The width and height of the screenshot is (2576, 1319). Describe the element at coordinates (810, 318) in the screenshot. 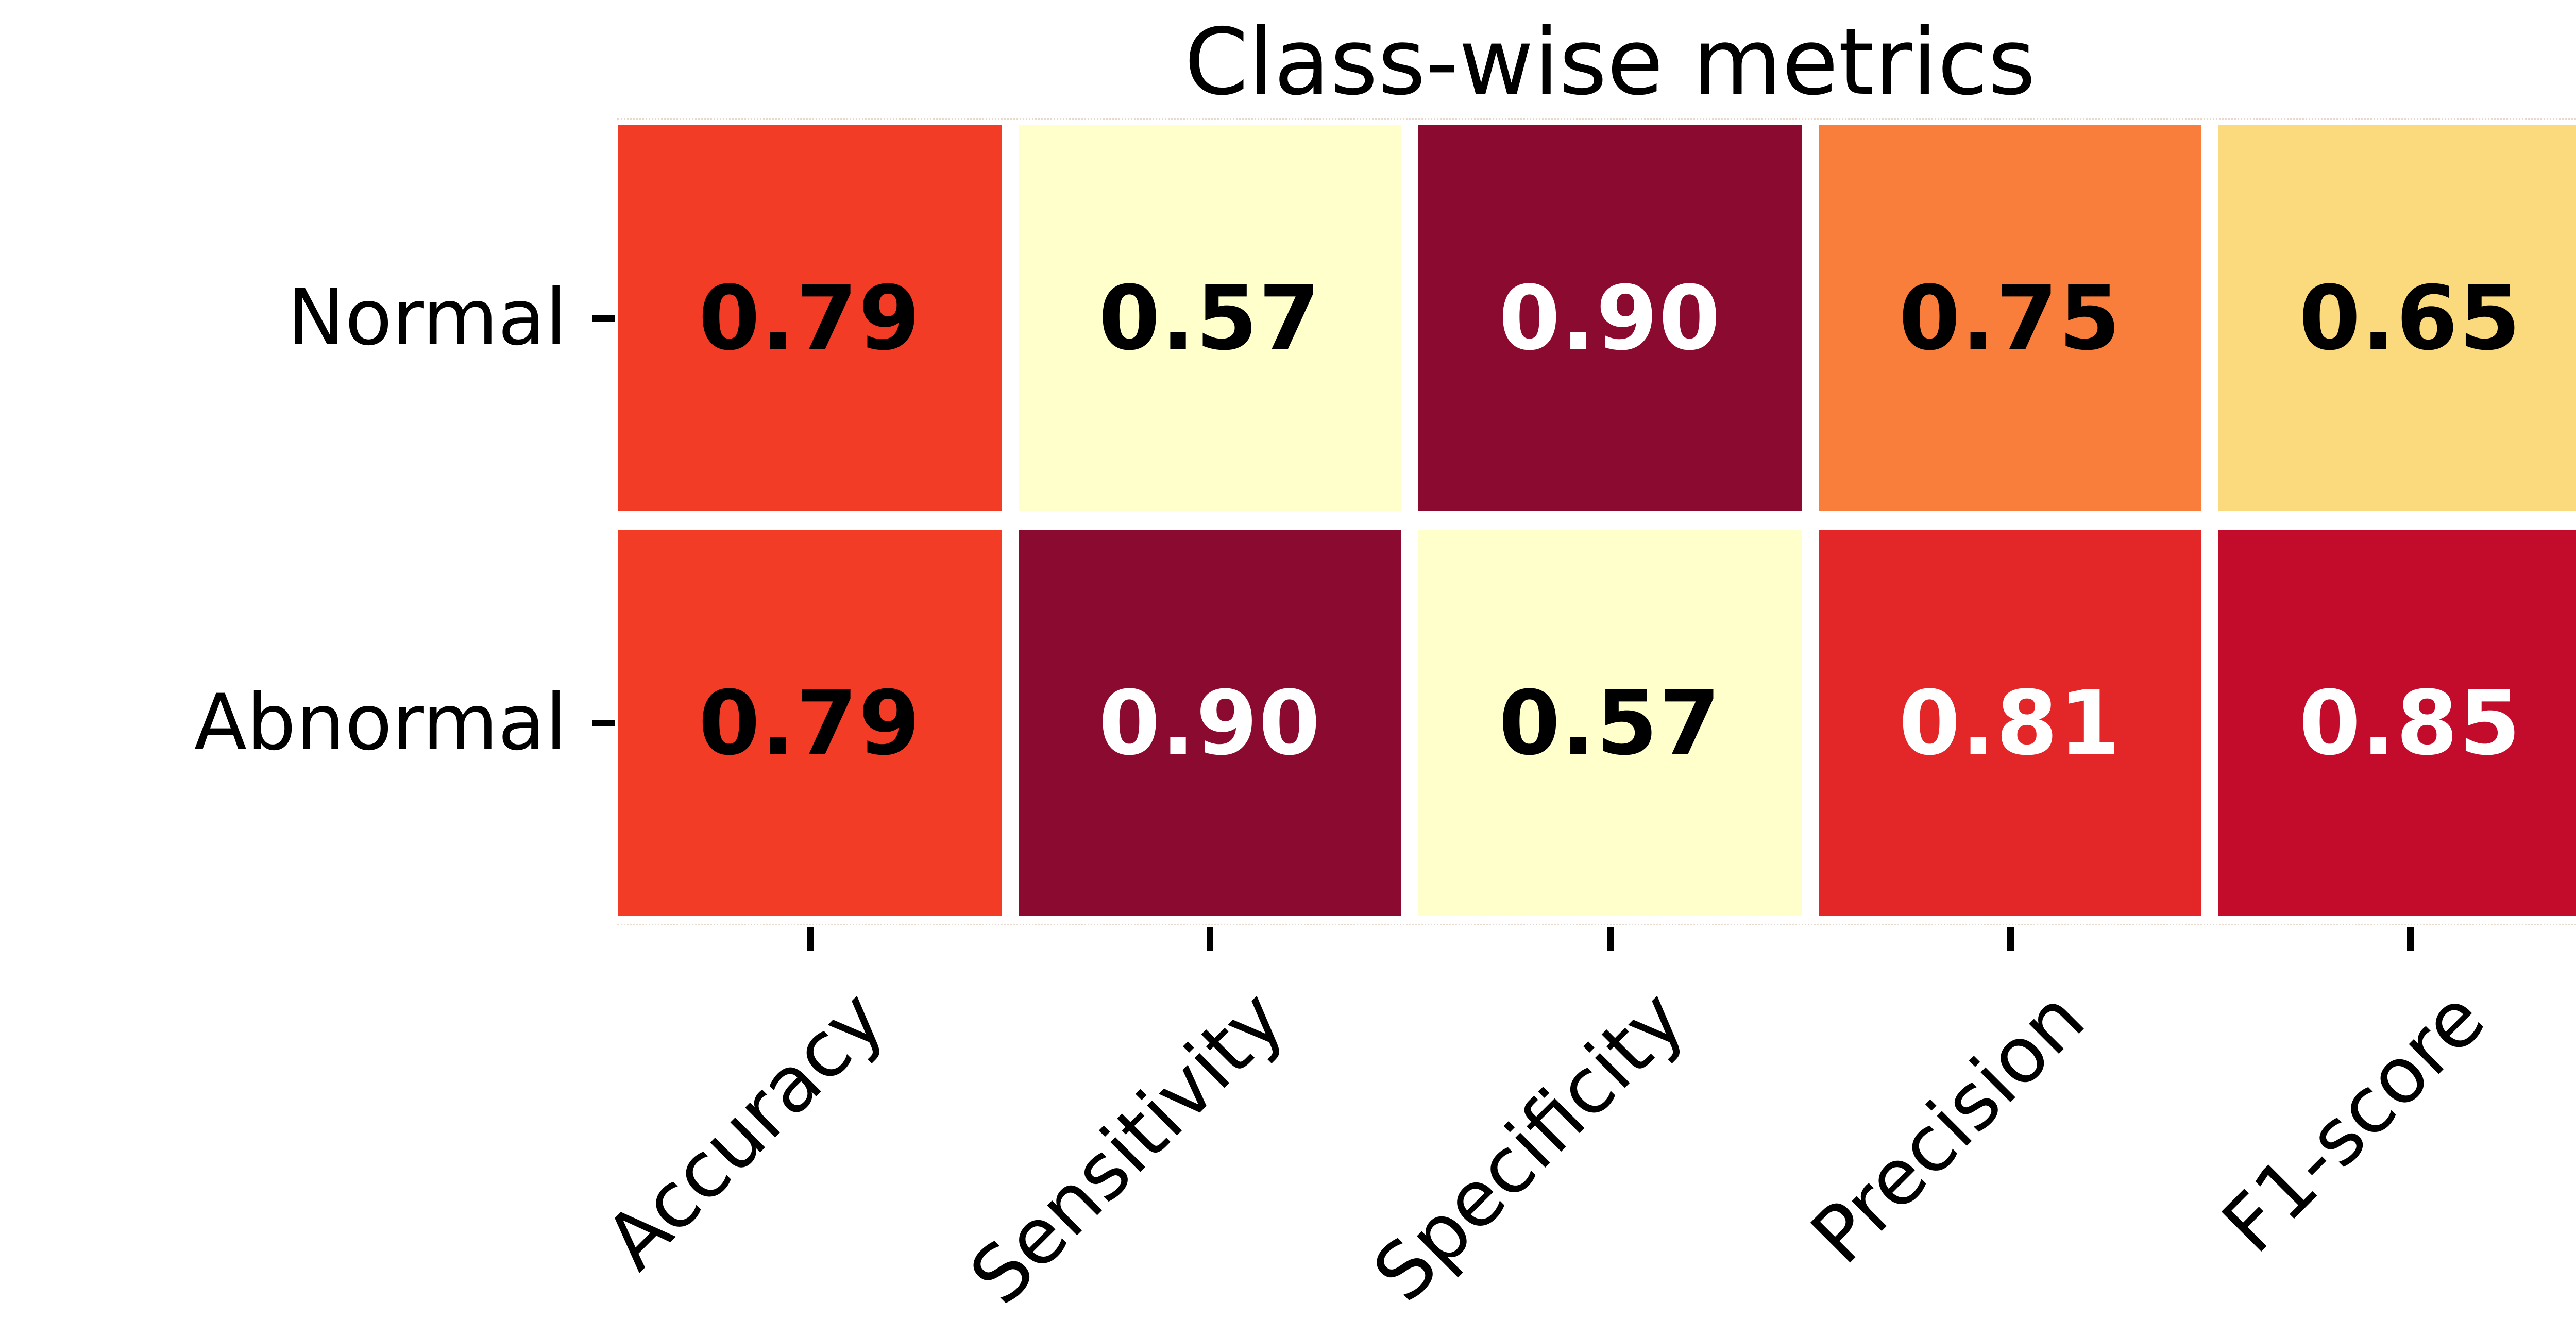

I see `heatmap-cell-normal-accuracy: 0.79` at that location.